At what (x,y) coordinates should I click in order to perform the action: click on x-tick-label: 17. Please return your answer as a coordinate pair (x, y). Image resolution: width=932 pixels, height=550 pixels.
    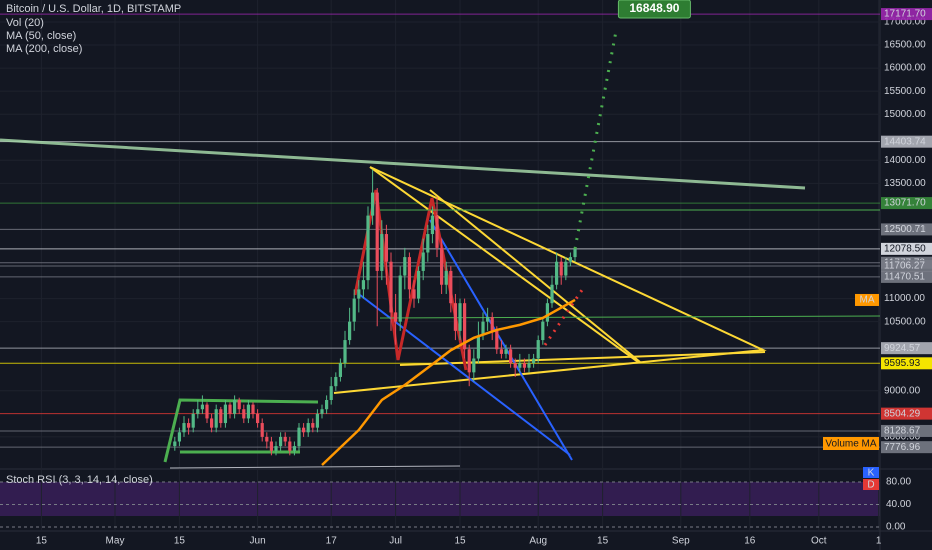
    Looking at the image, I should click on (332, 541).